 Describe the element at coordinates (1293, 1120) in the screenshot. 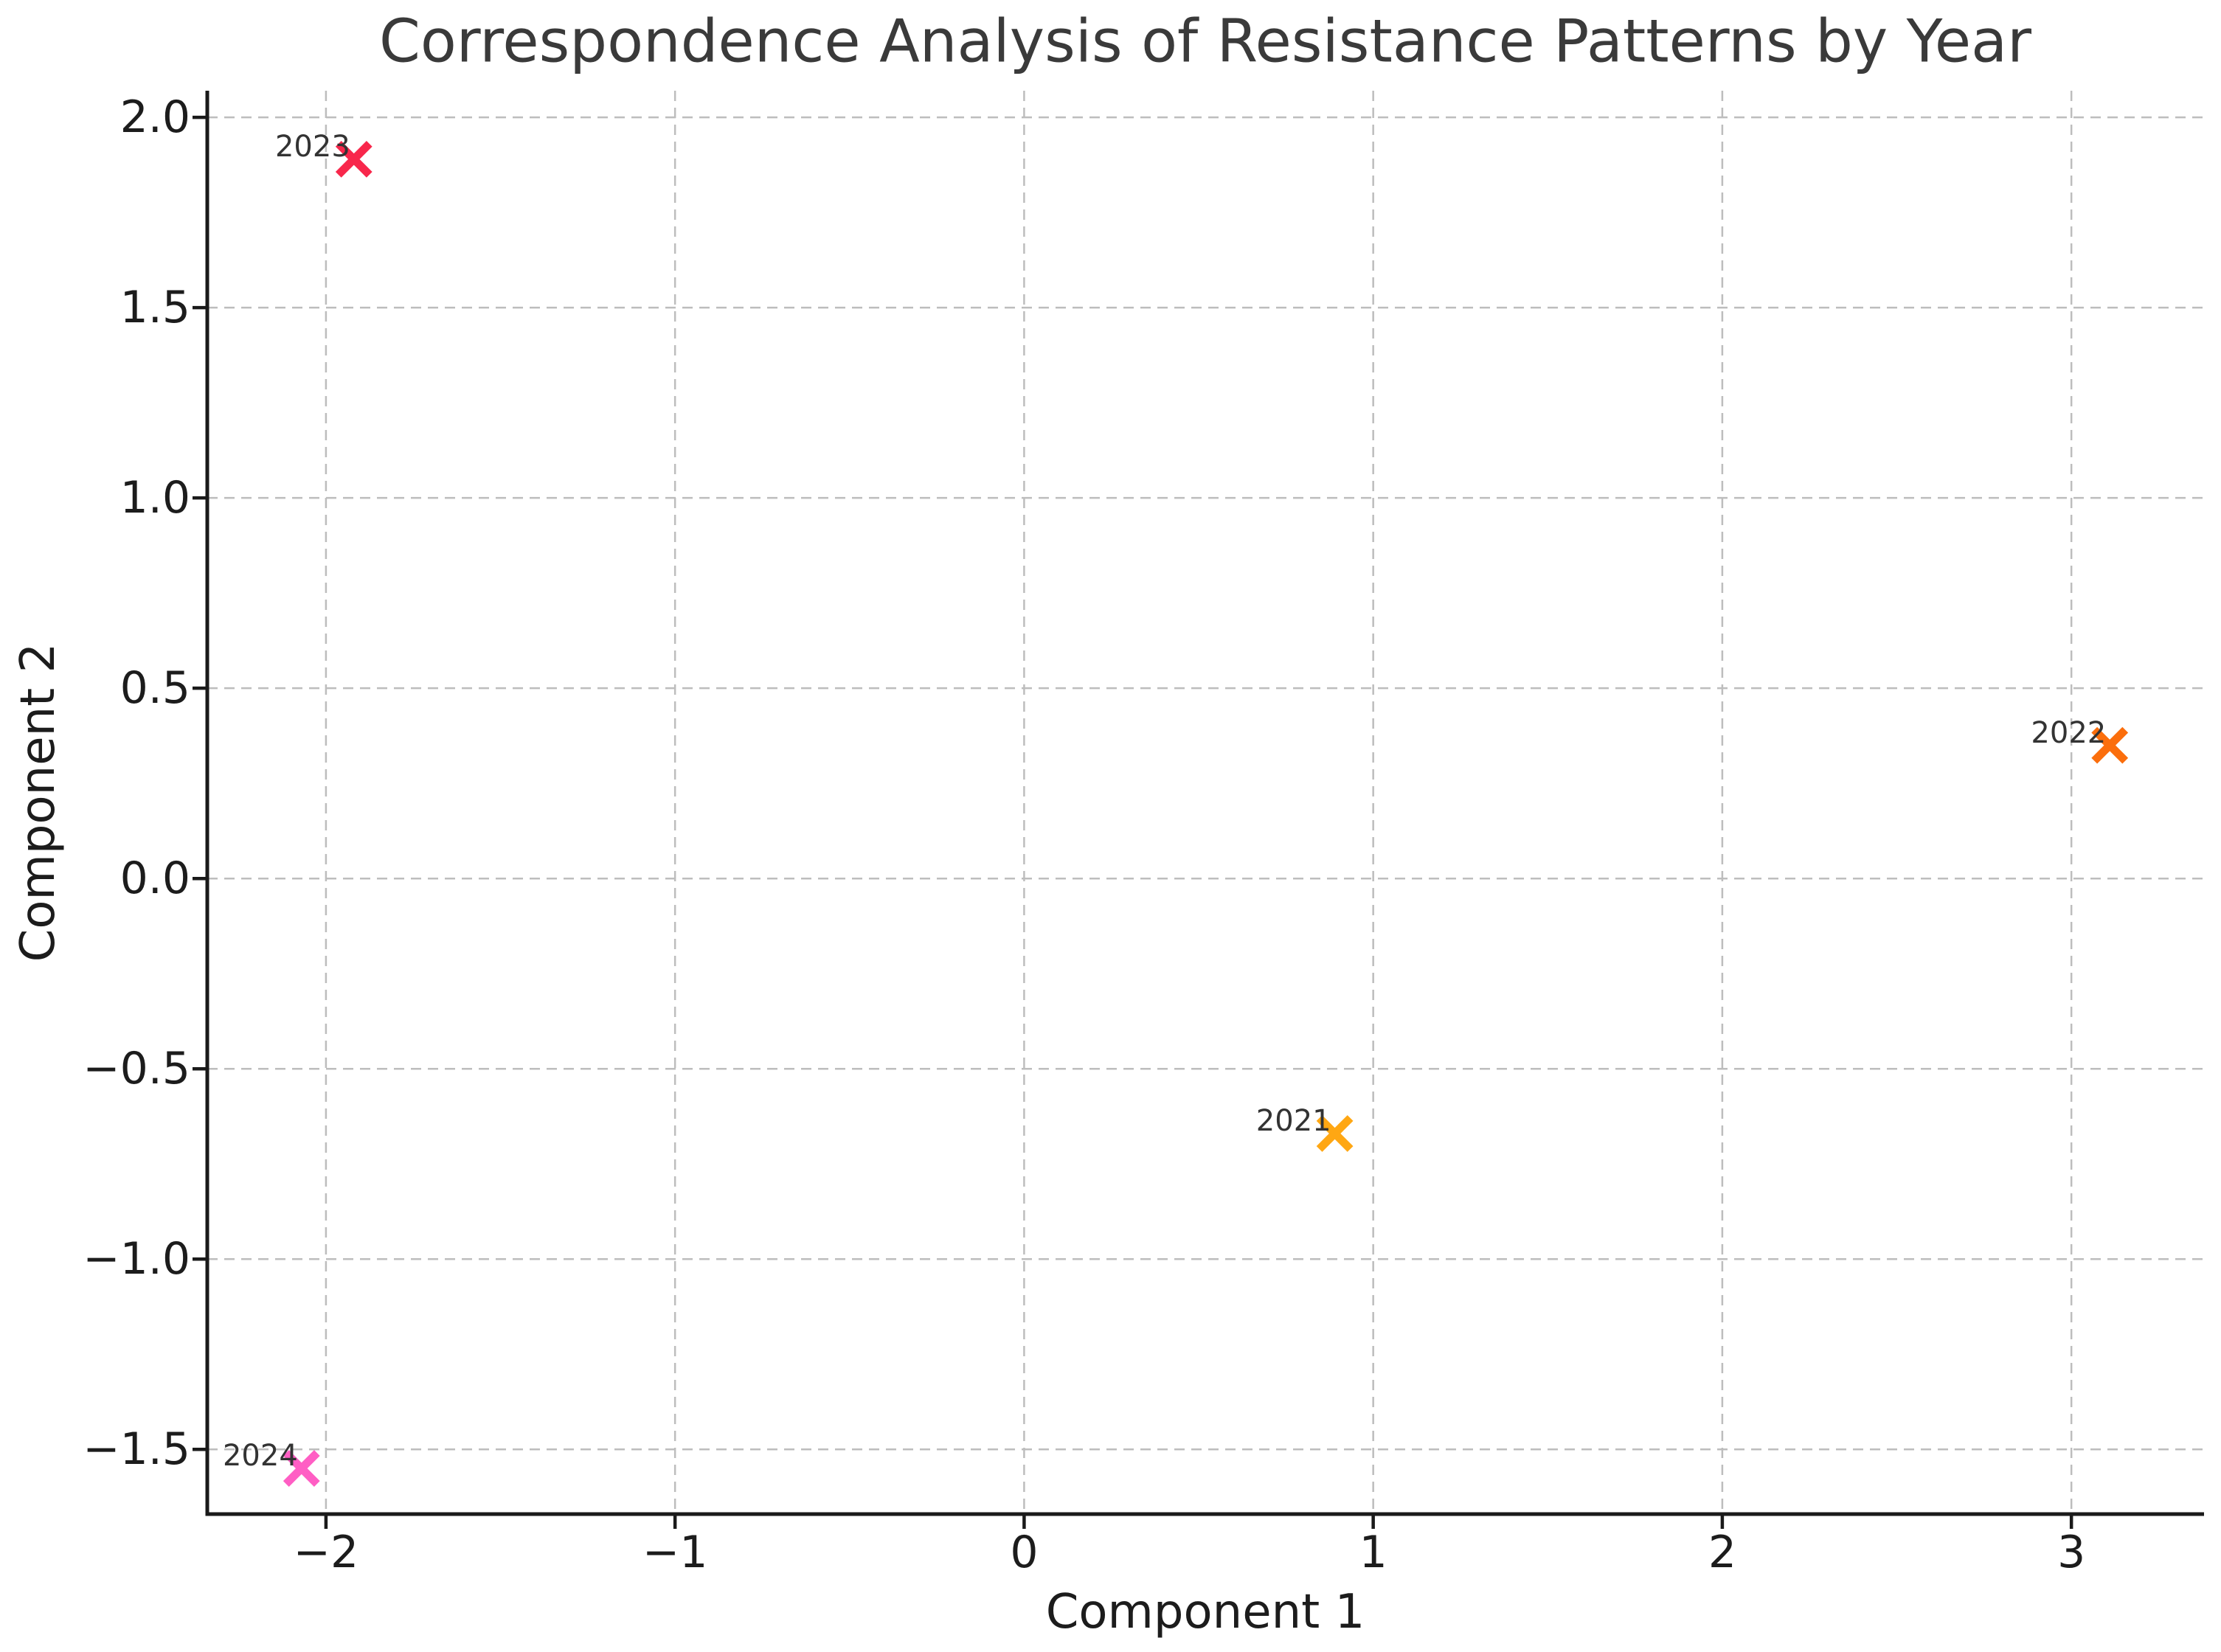

I see `point-label-2021: 2021` at that location.